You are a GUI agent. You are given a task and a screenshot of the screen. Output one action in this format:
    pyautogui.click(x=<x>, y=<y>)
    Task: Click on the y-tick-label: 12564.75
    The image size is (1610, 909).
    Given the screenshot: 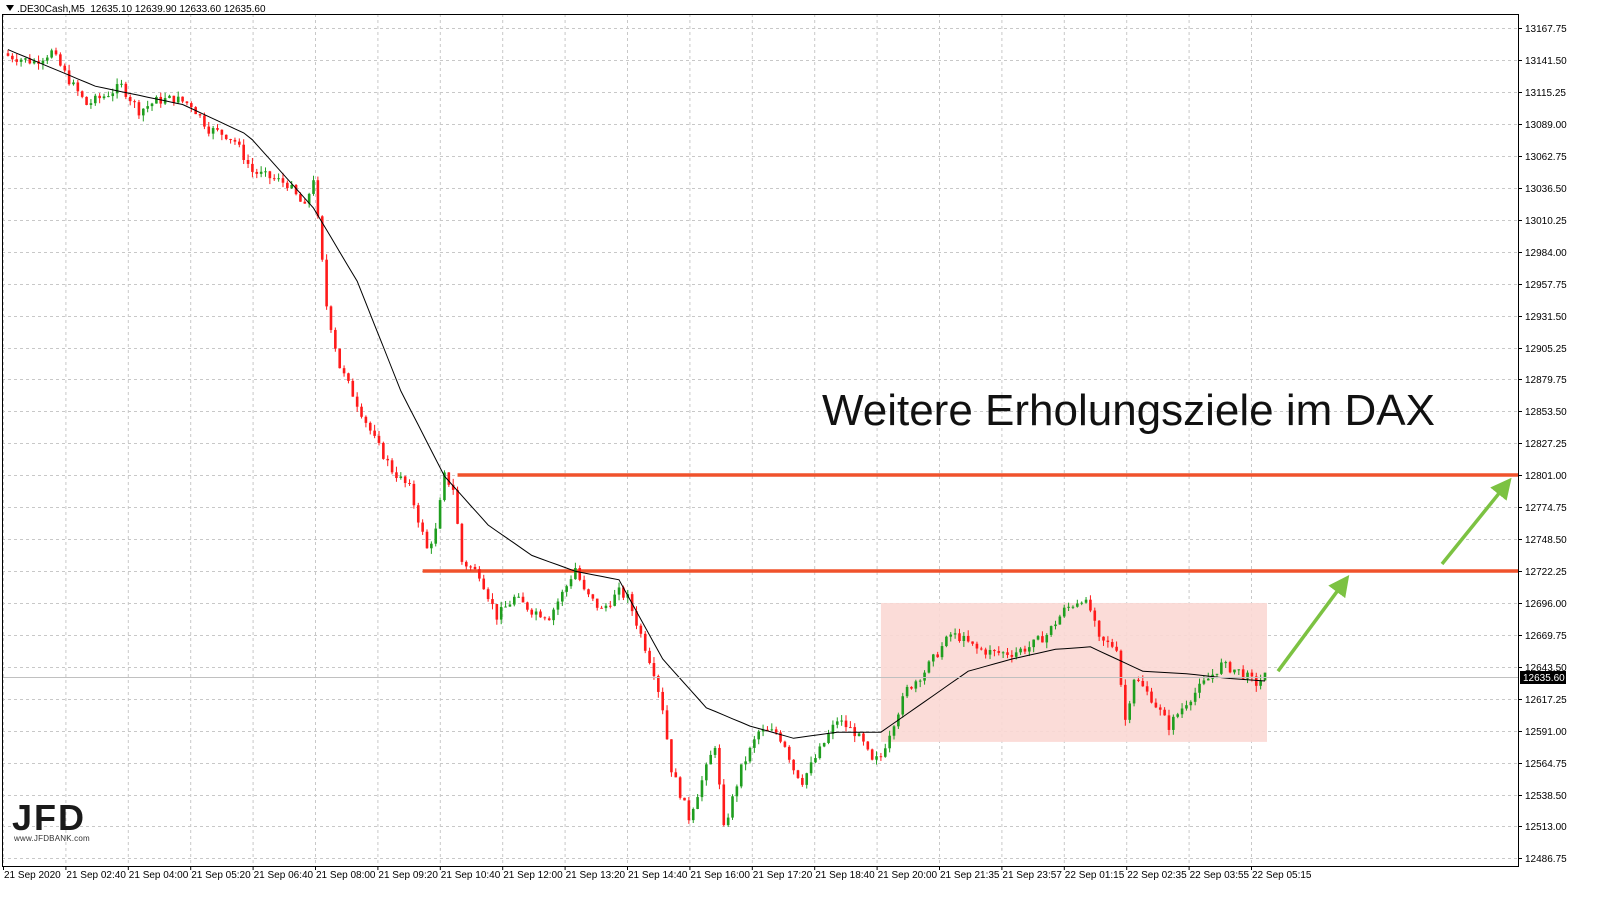 What is the action you would take?
    pyautogui.click(x=1546, y=764)
    